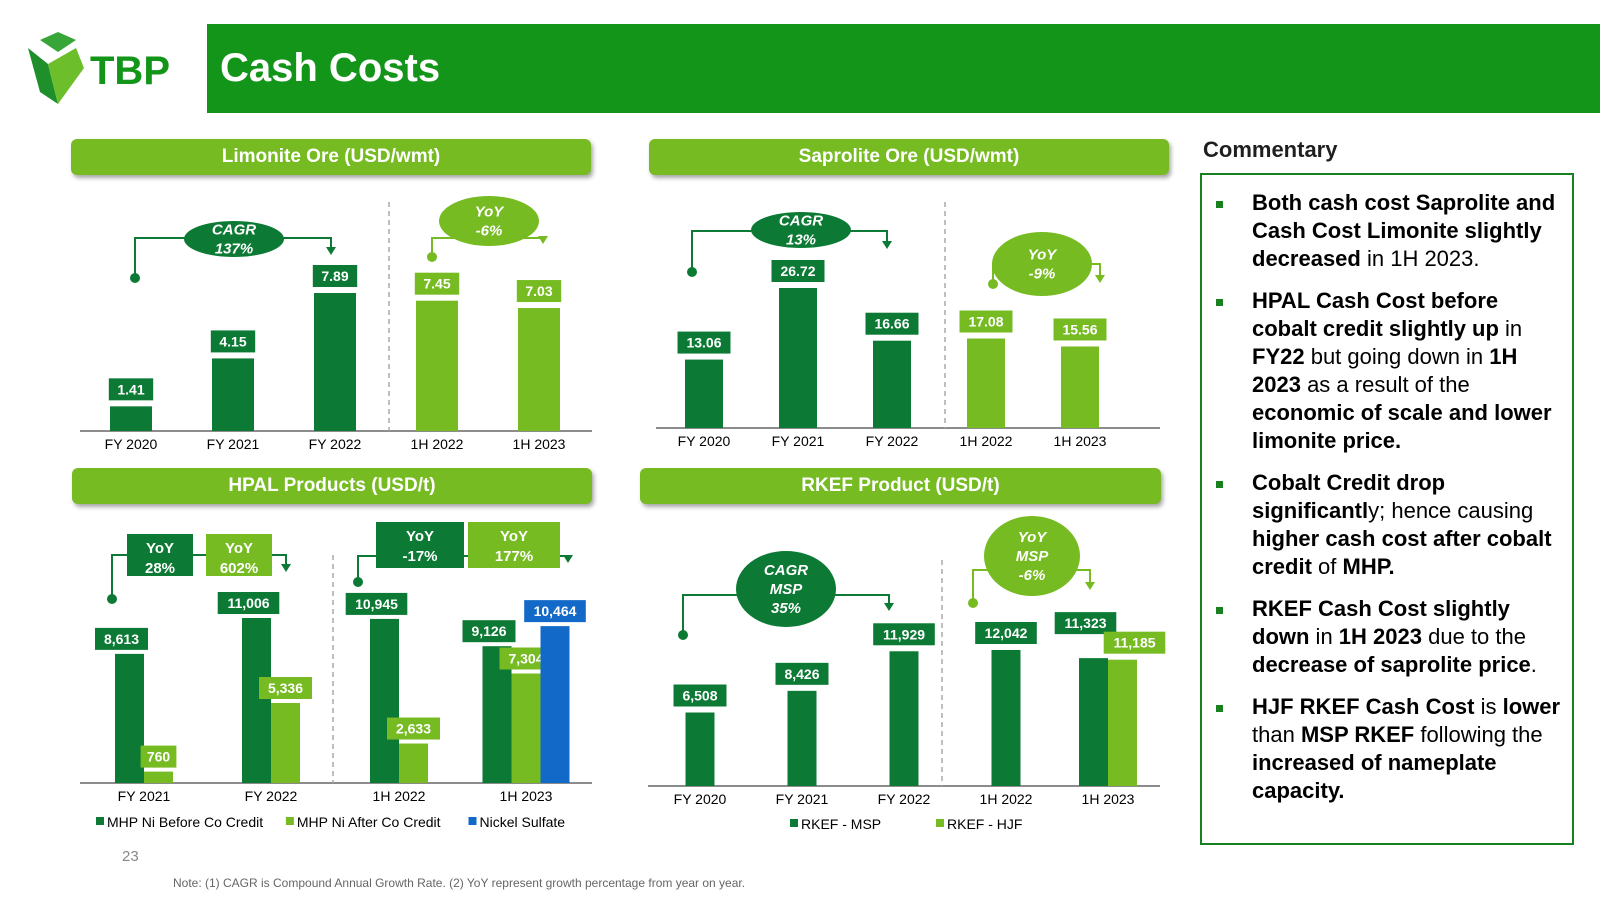 This screenshot has width=1600, height=900. What do you see at coordinates (993, 284) in the screenshot?
I see `yoy-bracket-saprolite-dot` at bounding box center [993, 284].